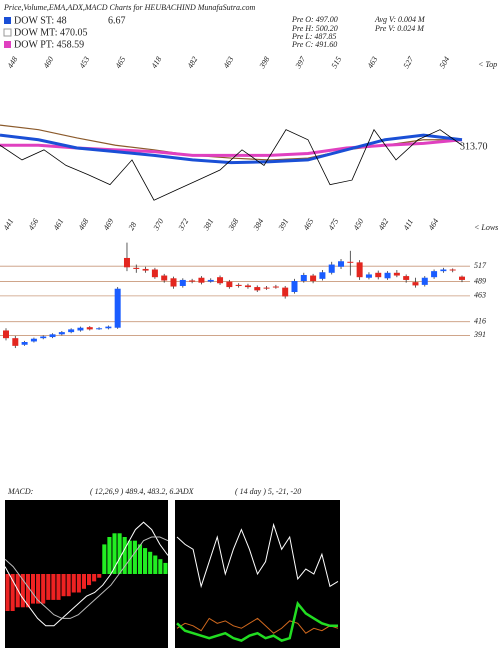 This screenshot has height=660, width=500. I want to click on low-label: 28, so click(133, 225).